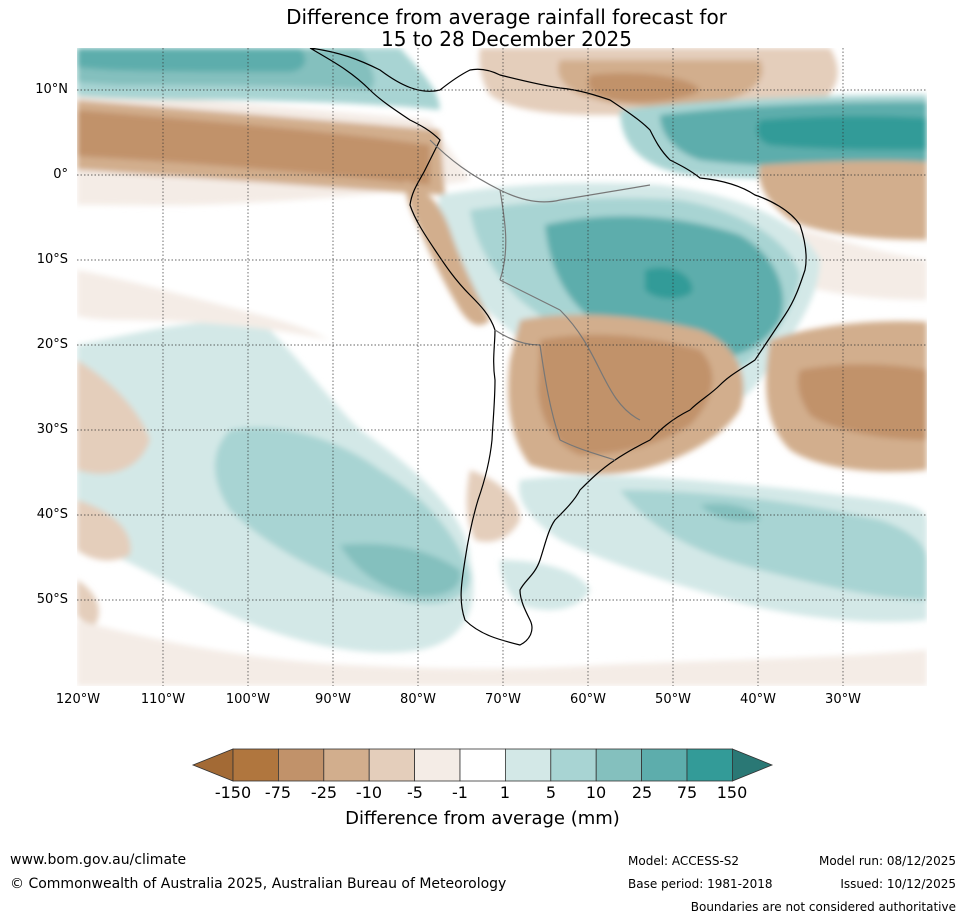 This screenshot has height=919, width=965. What do you see at coordinates (887, 861) in the screenshot?
I see `footer-model-run: Model run: 08/12/2025` at bounding box center [887, 861].